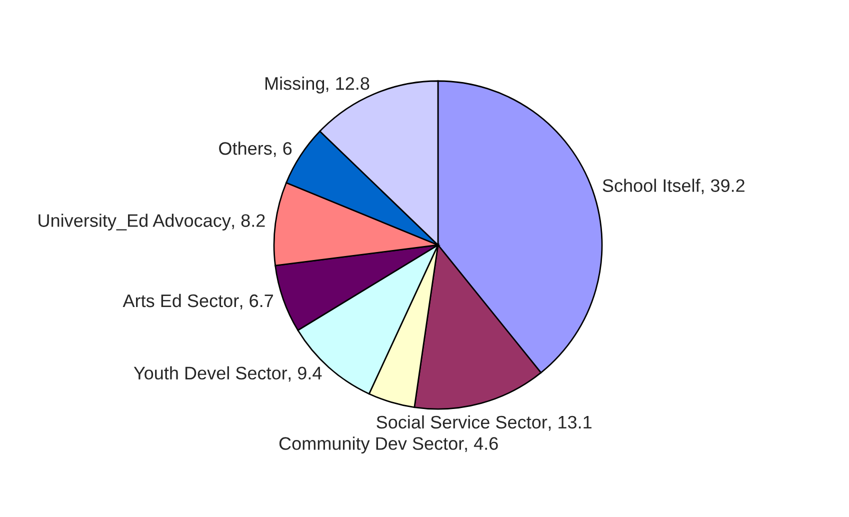  Describe the element at coordinates (294, 85) in the screenshot. I see `slice-label: Missing` at that location.